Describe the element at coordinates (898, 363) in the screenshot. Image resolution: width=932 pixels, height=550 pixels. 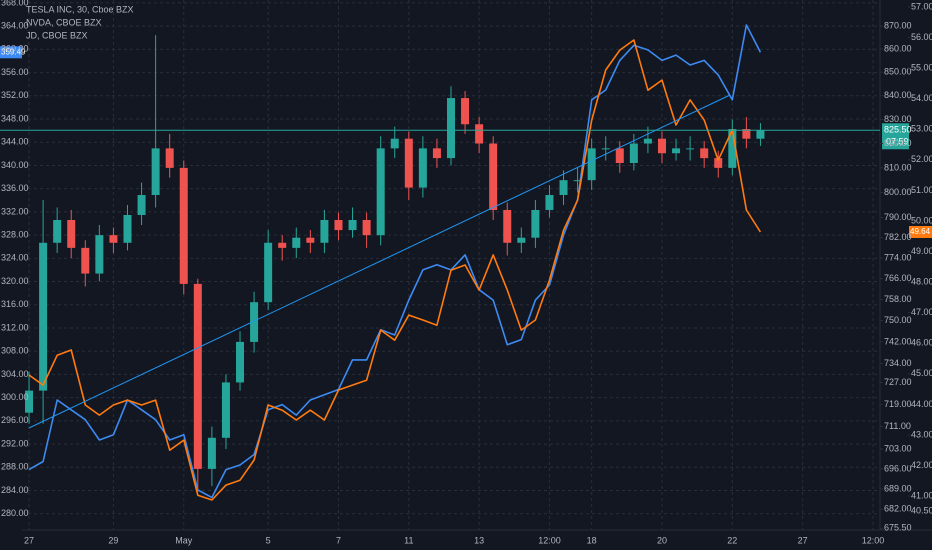
I see `y2-tick-label: 734.00` at that location.